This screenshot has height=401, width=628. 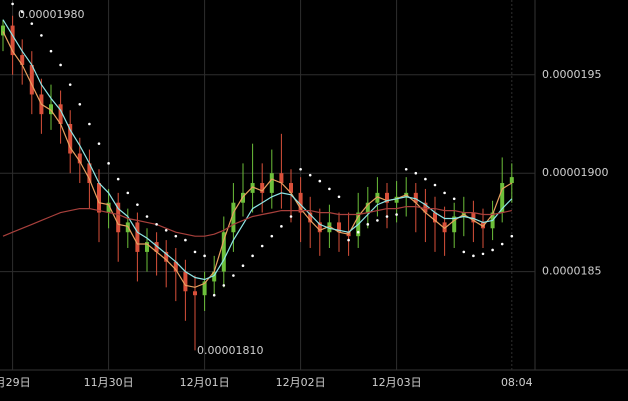 What do you see at coordinates (397, 382) in the screenshot?
I see `x-tick-label: 12月03日` at bounding box center [397, 382].